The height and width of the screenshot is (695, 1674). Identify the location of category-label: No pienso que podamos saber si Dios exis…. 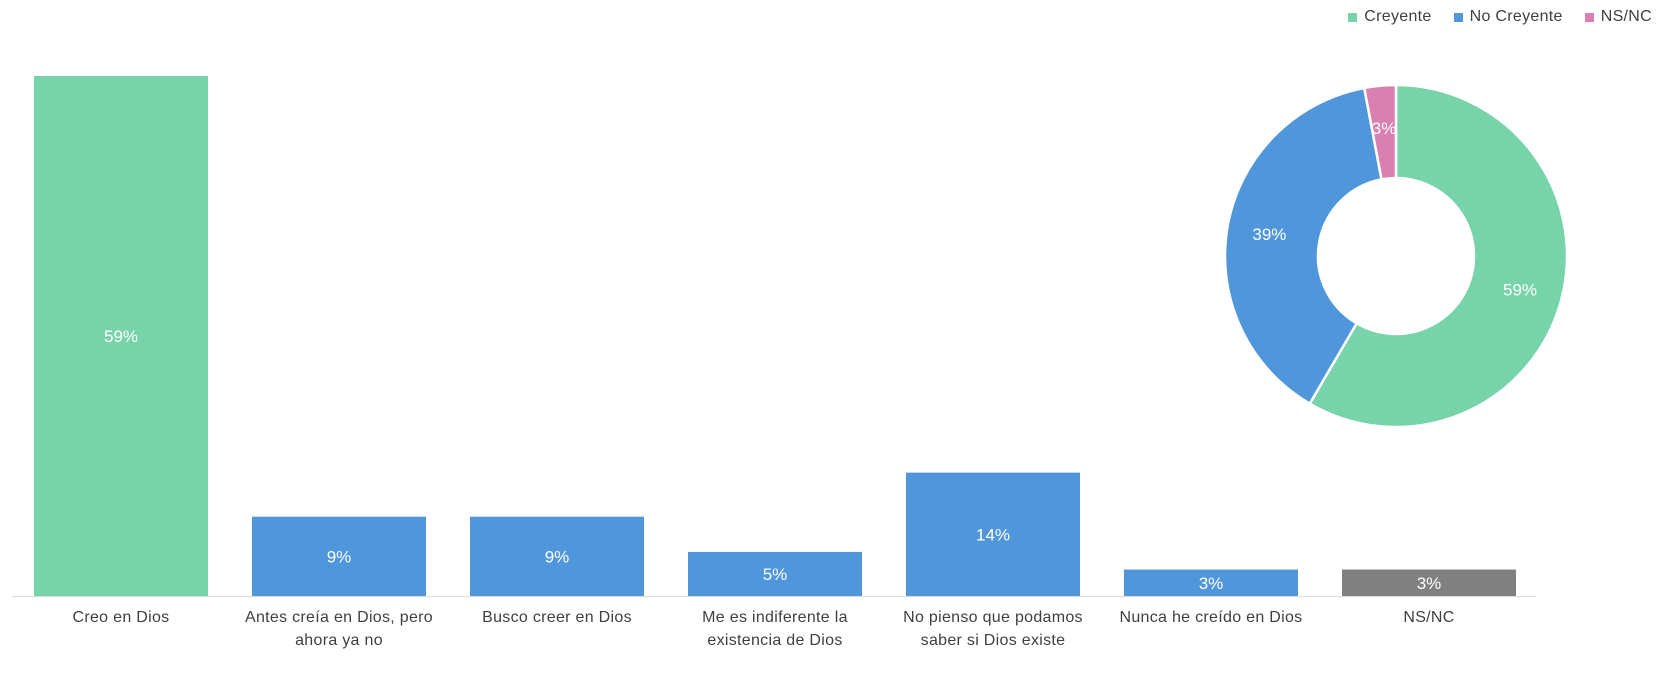
(993, 629).